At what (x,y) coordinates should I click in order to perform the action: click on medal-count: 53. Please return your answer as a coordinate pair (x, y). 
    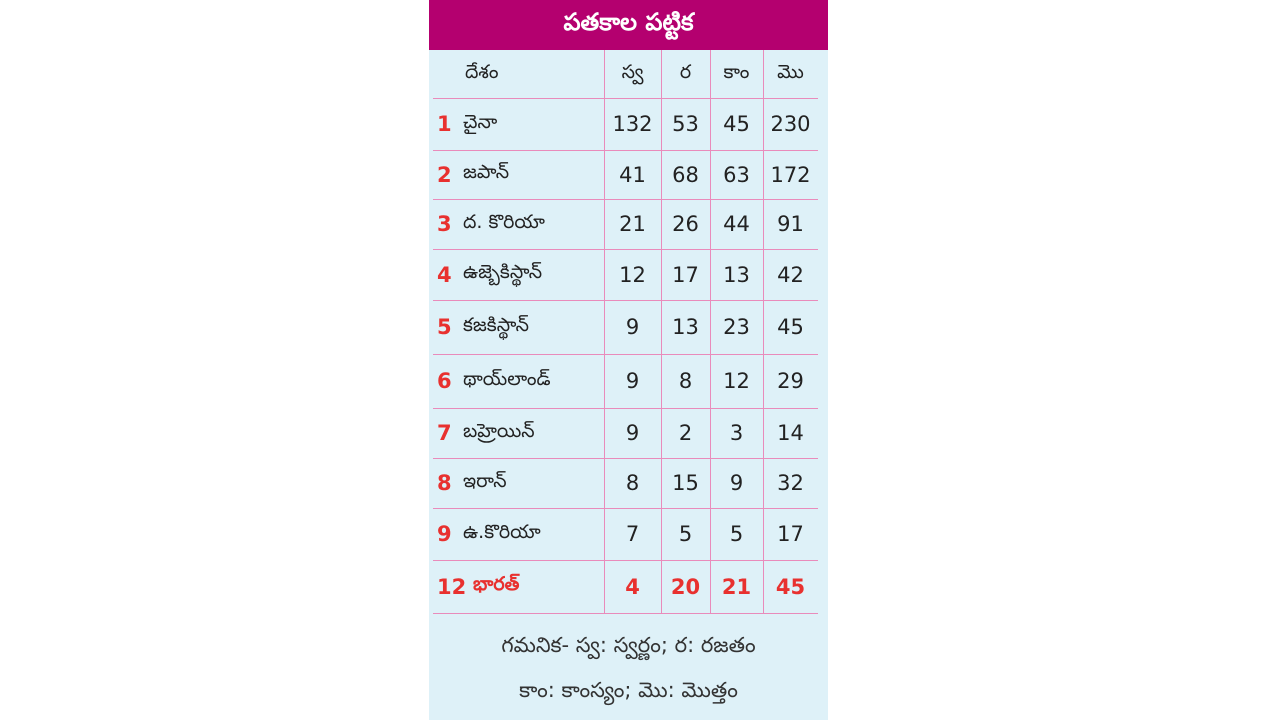
    Looking at the image, I should click on (685, 124).